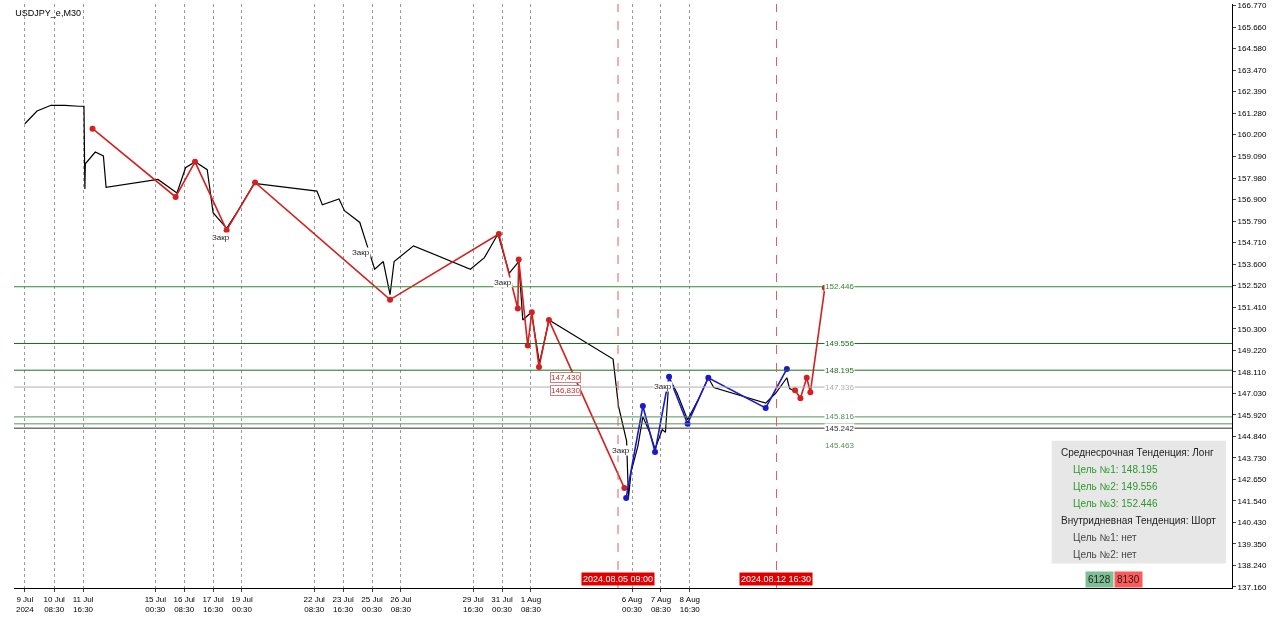  Describe the element at coordinates (1252, 28) in the screenshot. I see `y-tick-label: 165.660` at that location.